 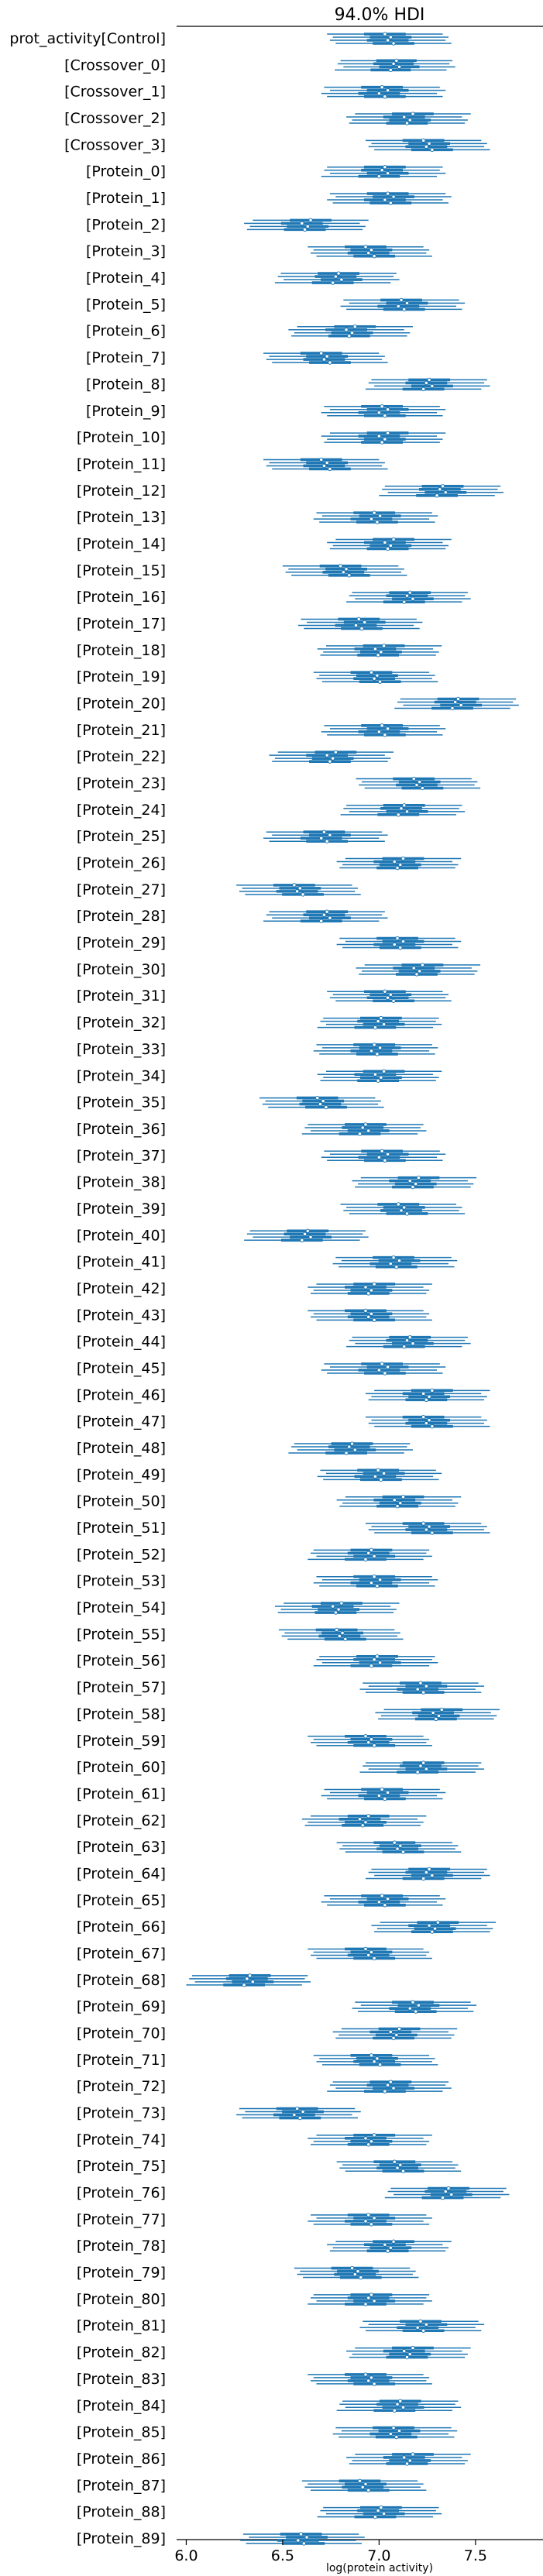 I want to click on y-tick-label: [Protein_80], so click(x=121, y=2299).